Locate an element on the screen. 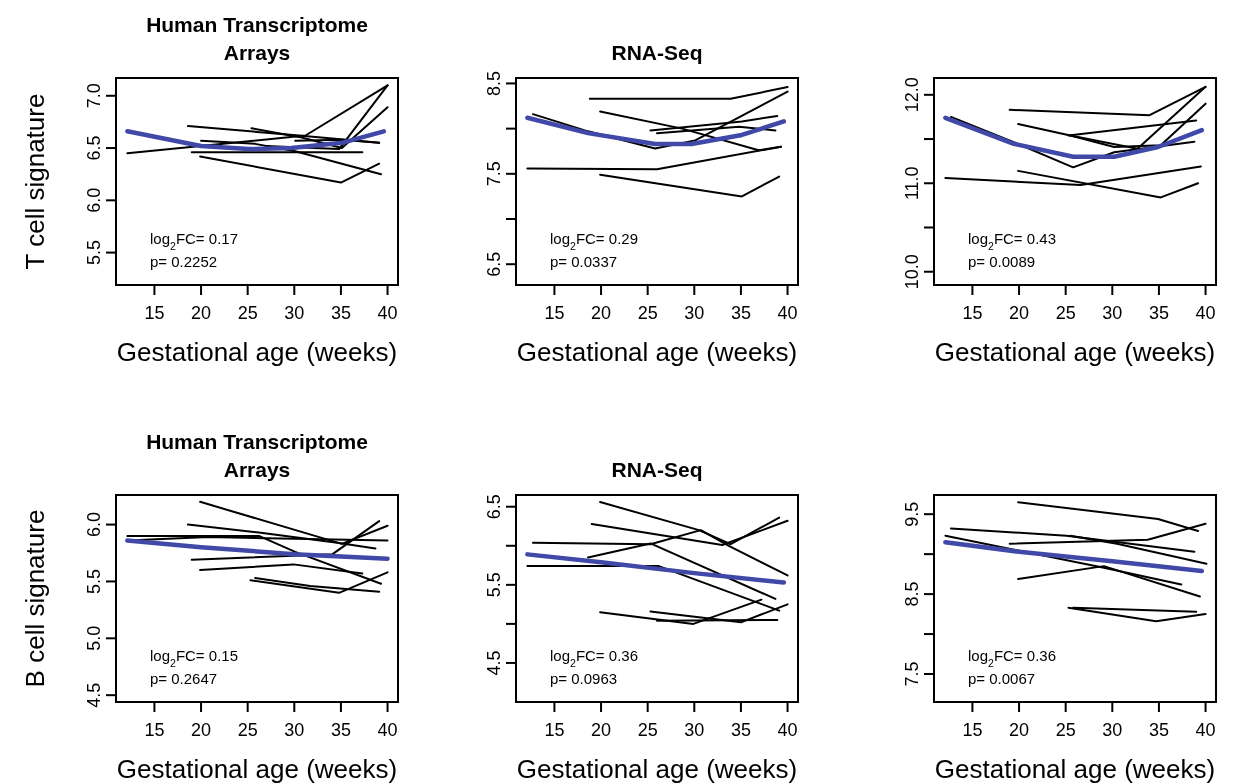  y-tick-label: 9.5 is located at coordinates (912, 514).